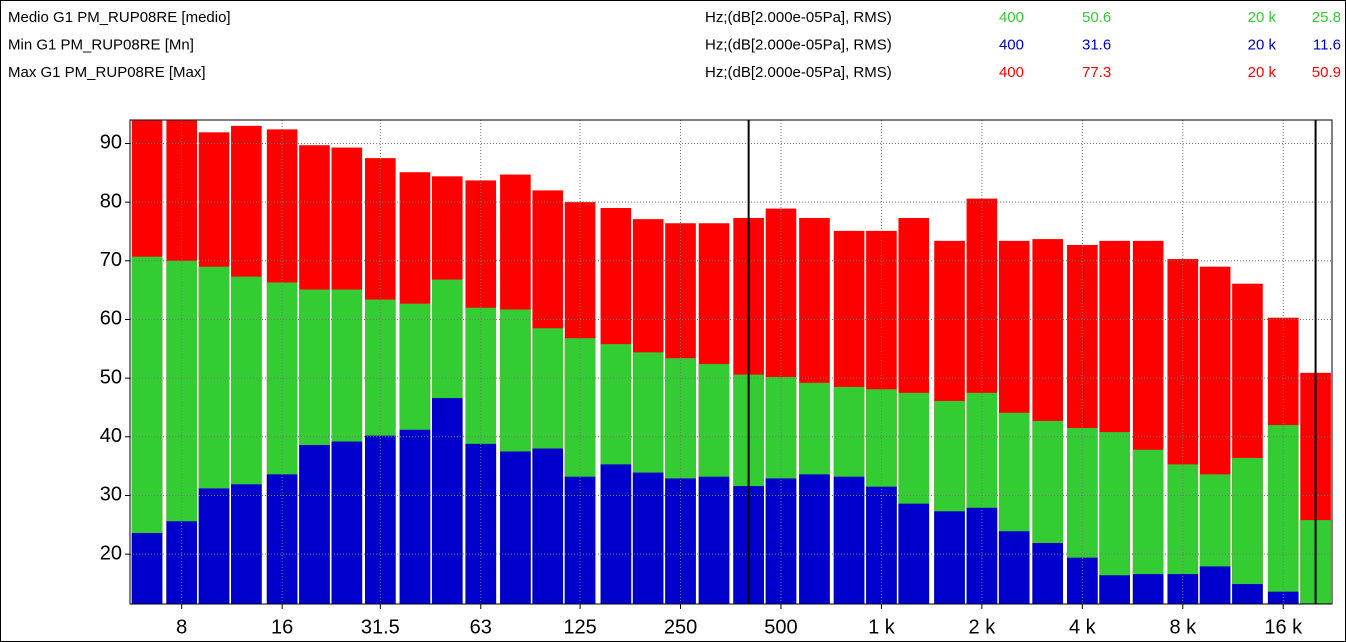 Image resolution: width=1346 pixels, height=642 pixels. Describe the element at coordinates (680, 627) in the screenshot. I see `x-tick-label: 250` at that location.